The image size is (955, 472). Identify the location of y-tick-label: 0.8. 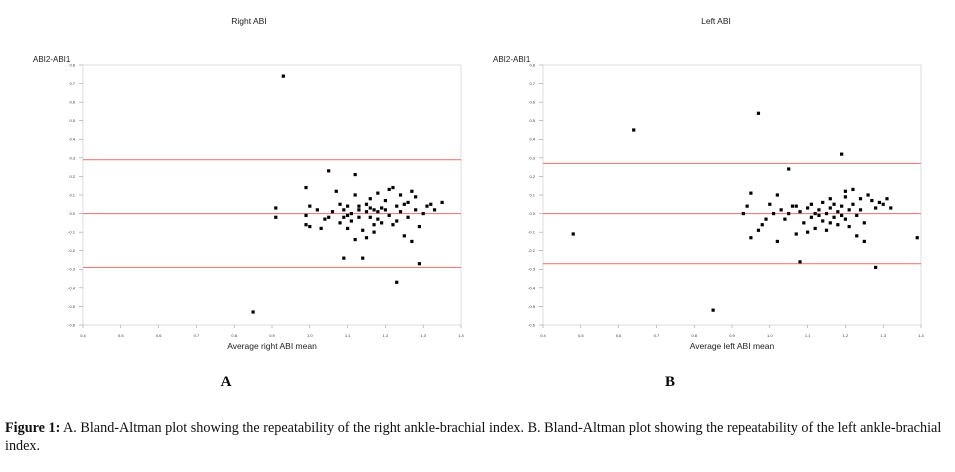
(532, 64).